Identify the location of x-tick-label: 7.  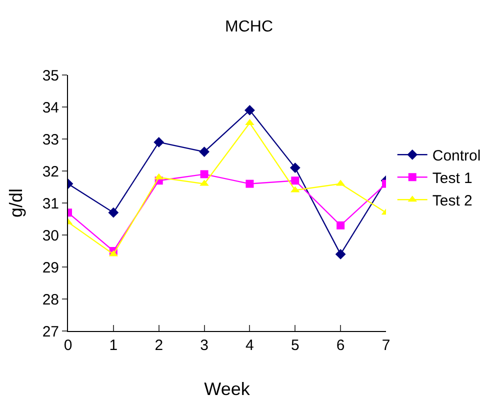
(386, 345).